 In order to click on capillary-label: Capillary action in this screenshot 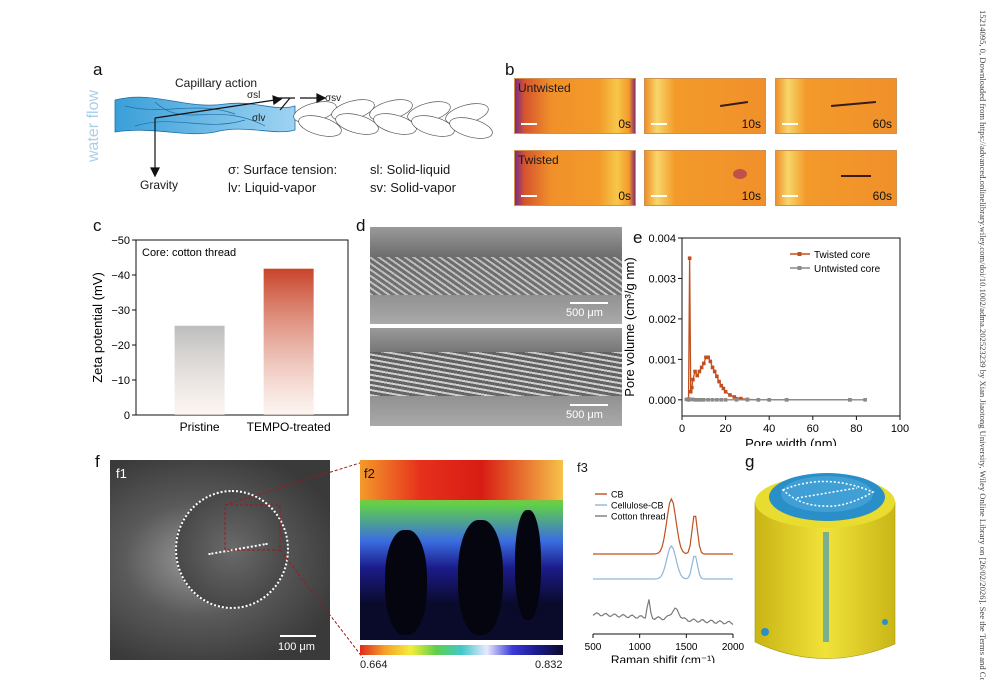, I will do `click(216, 83)`.